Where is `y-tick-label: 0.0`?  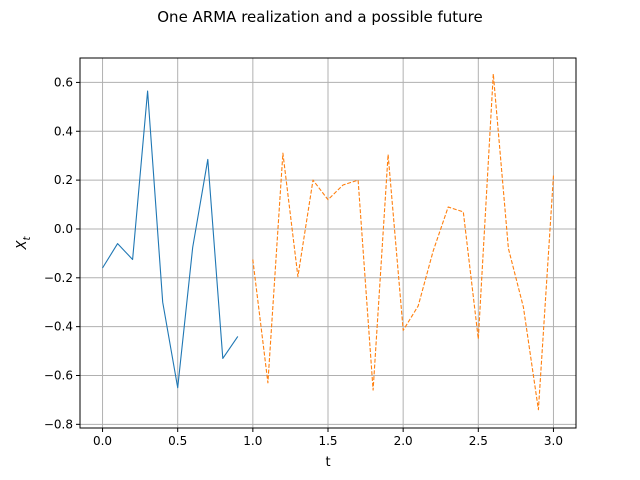 y-tick-label: 0.0 is located at coordinates (63, 229).